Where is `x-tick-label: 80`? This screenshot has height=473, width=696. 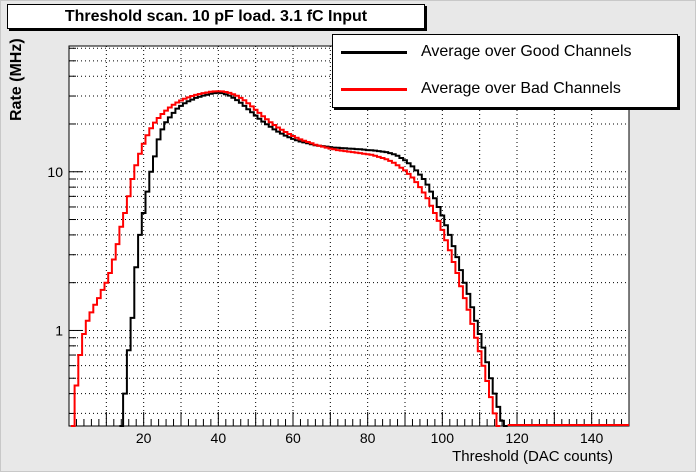
x-tick-label: 80 is located at coordinates (368, 438).